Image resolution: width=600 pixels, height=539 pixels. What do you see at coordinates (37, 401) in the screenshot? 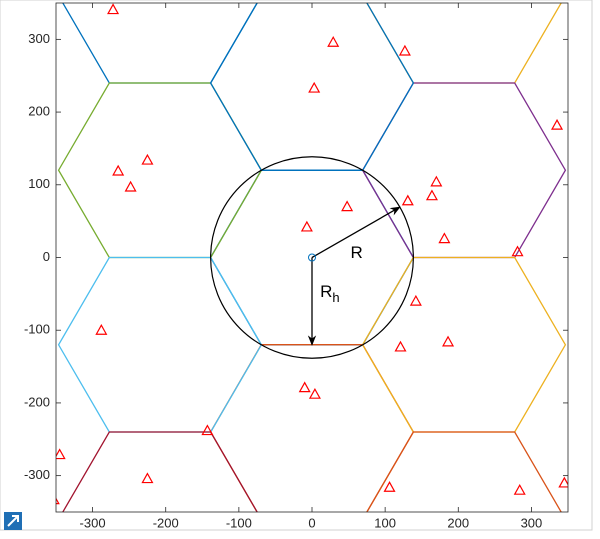
I see `y-tick-label: -200` at bounding box center [37, 401].